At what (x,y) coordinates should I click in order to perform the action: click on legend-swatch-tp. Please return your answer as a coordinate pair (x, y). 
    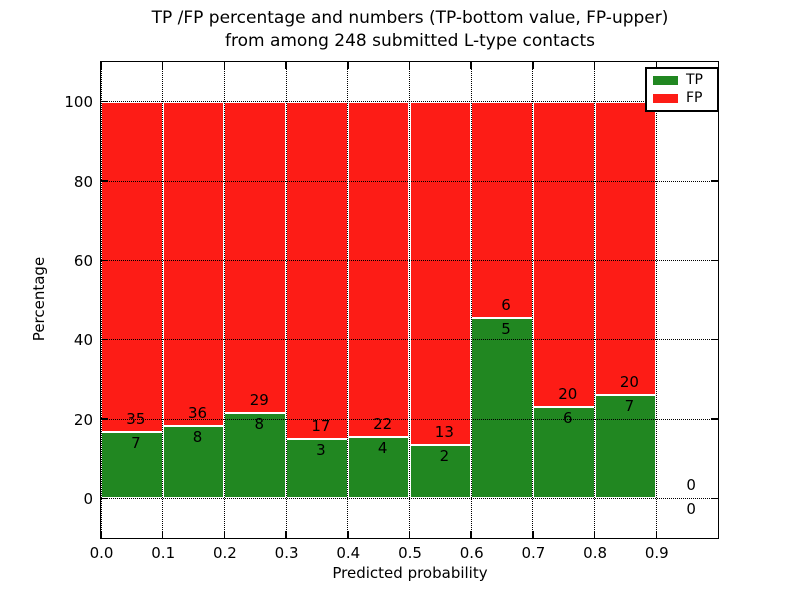
    Looking at the image, I should click on (665, 80).